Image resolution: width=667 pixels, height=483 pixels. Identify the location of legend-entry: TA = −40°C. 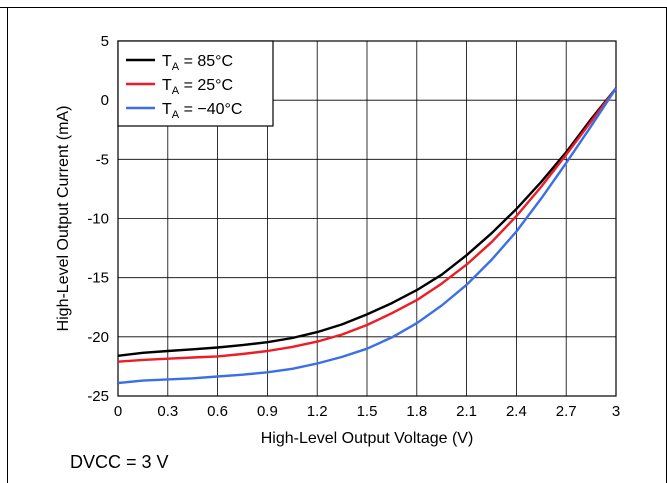
(202, 111).